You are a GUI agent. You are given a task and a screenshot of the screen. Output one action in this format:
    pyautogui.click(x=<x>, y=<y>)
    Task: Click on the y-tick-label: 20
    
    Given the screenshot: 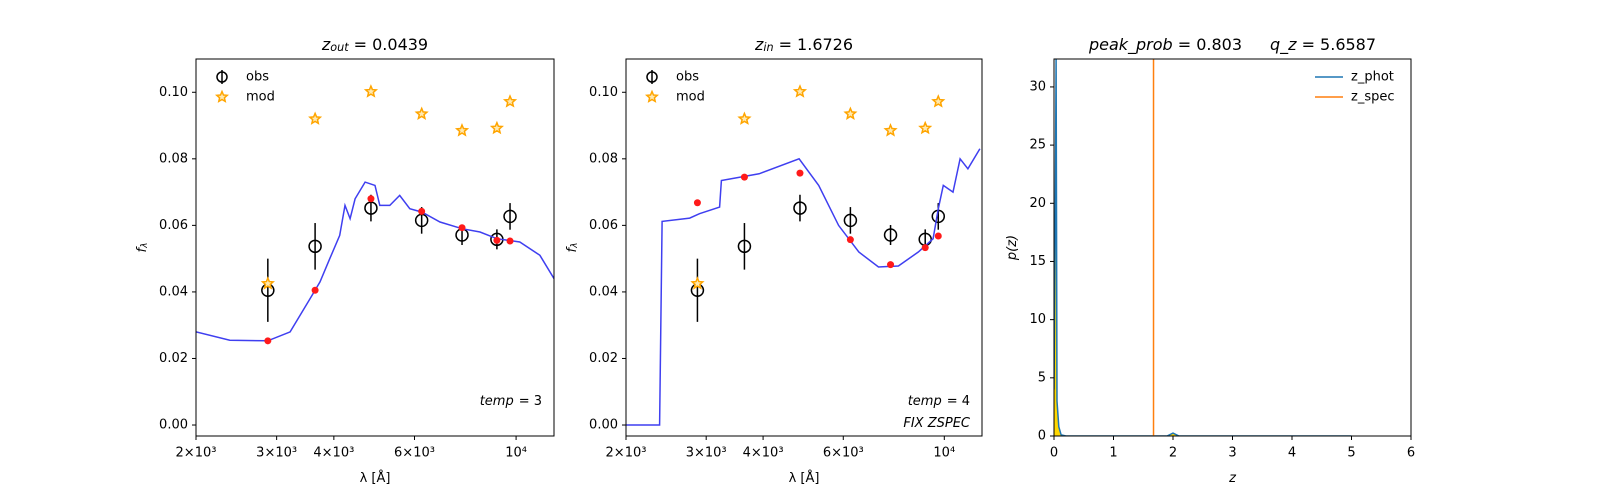 What is the action you would take?
    pyautogui.click(x=1037, y=203)
    